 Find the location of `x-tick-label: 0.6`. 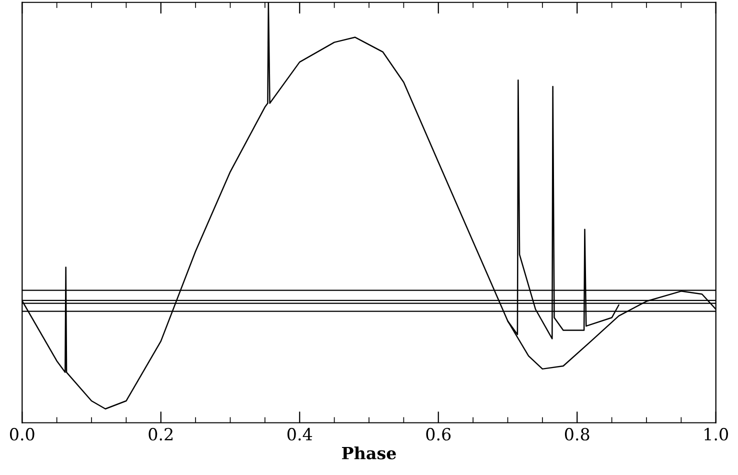

x-tick-label: 0.6 is located at coordinates (438, 434).